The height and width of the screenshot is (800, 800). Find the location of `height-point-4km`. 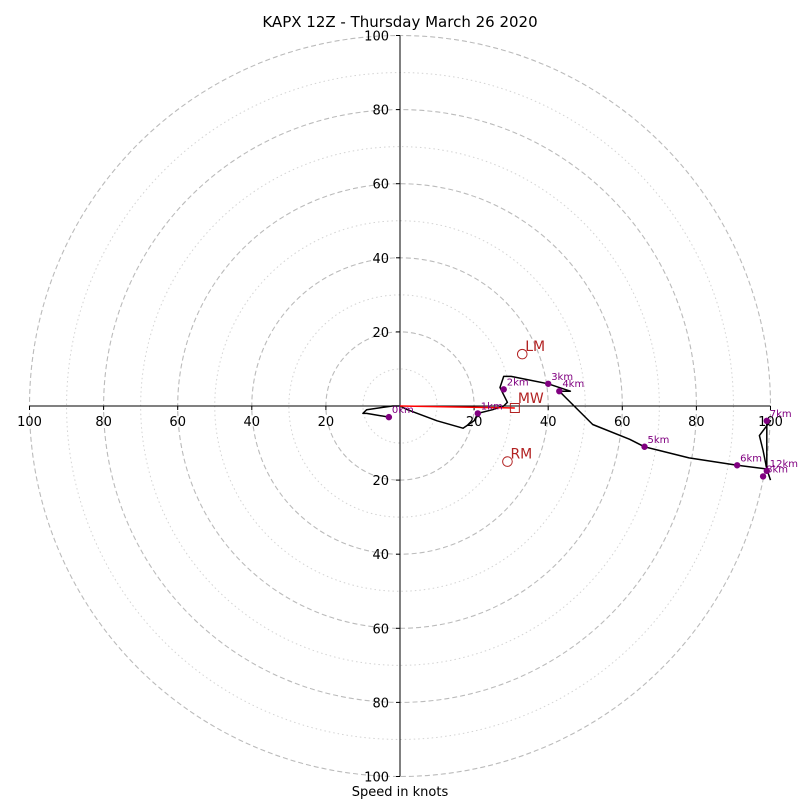

height-point-4km is located at coordinates (559, 391).